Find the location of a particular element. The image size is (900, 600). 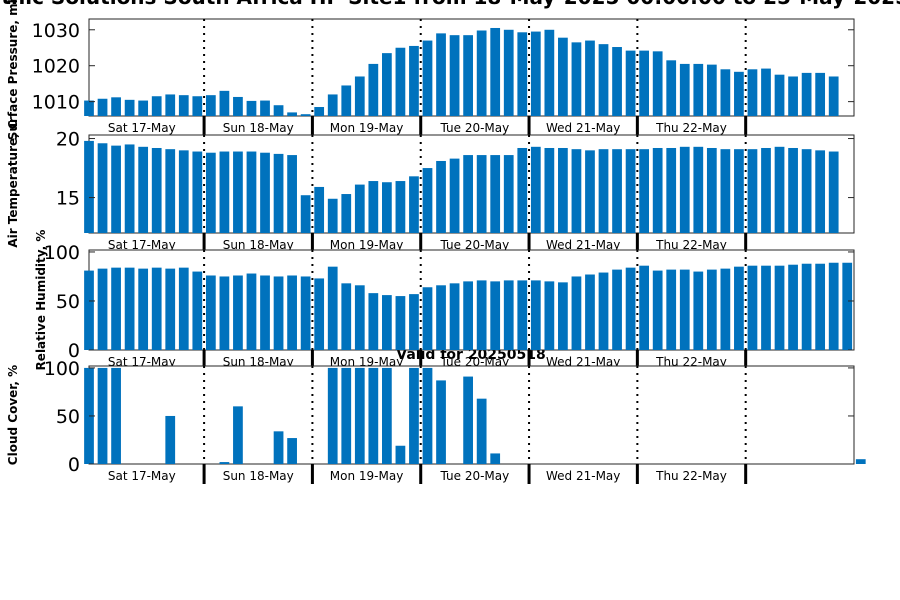

surface-pressure-ytick-label: 1030 is located at coordinates (56, 31).